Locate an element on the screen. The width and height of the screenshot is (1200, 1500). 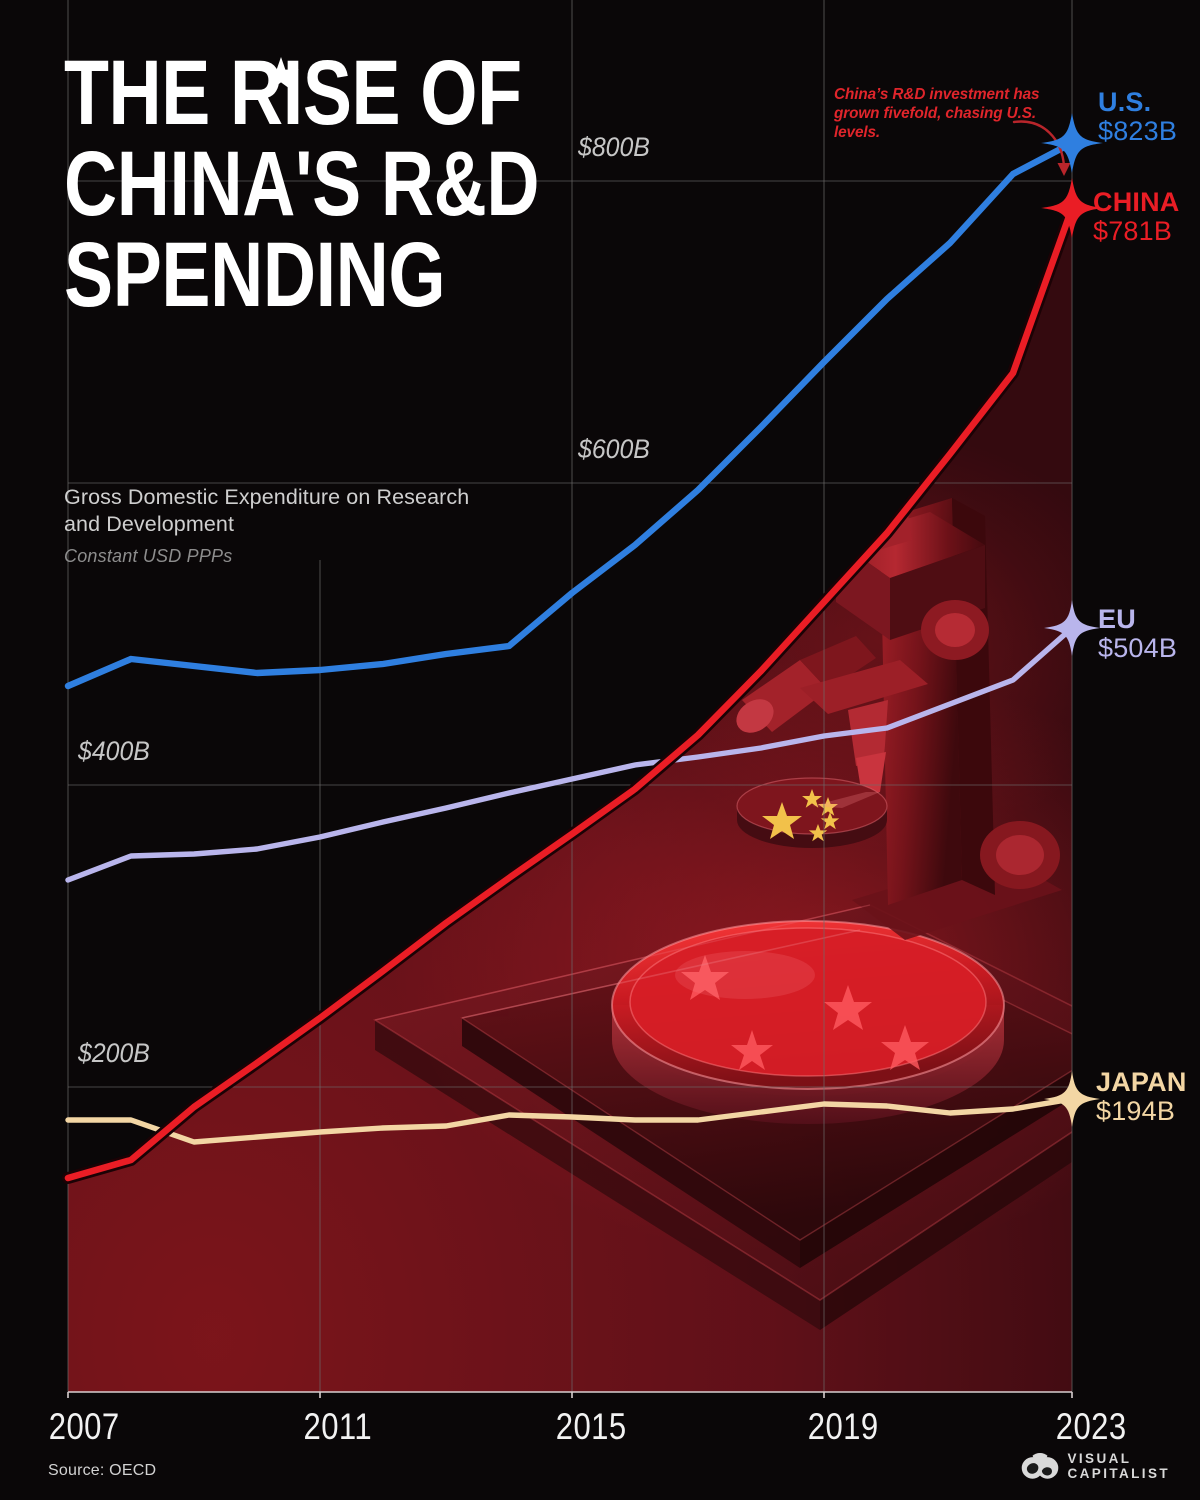
x-tick-2019: 2019 is located at coordinates (843, 1426).